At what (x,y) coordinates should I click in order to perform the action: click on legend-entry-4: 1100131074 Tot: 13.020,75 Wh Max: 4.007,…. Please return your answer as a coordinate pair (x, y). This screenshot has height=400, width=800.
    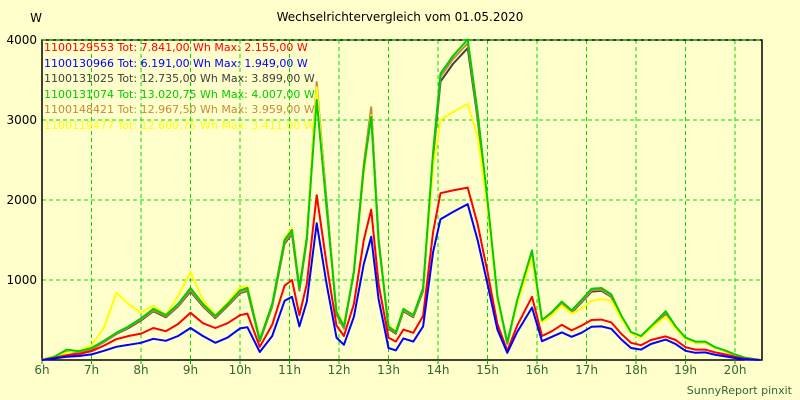
    Looking at the image, I should click on (179, 94).